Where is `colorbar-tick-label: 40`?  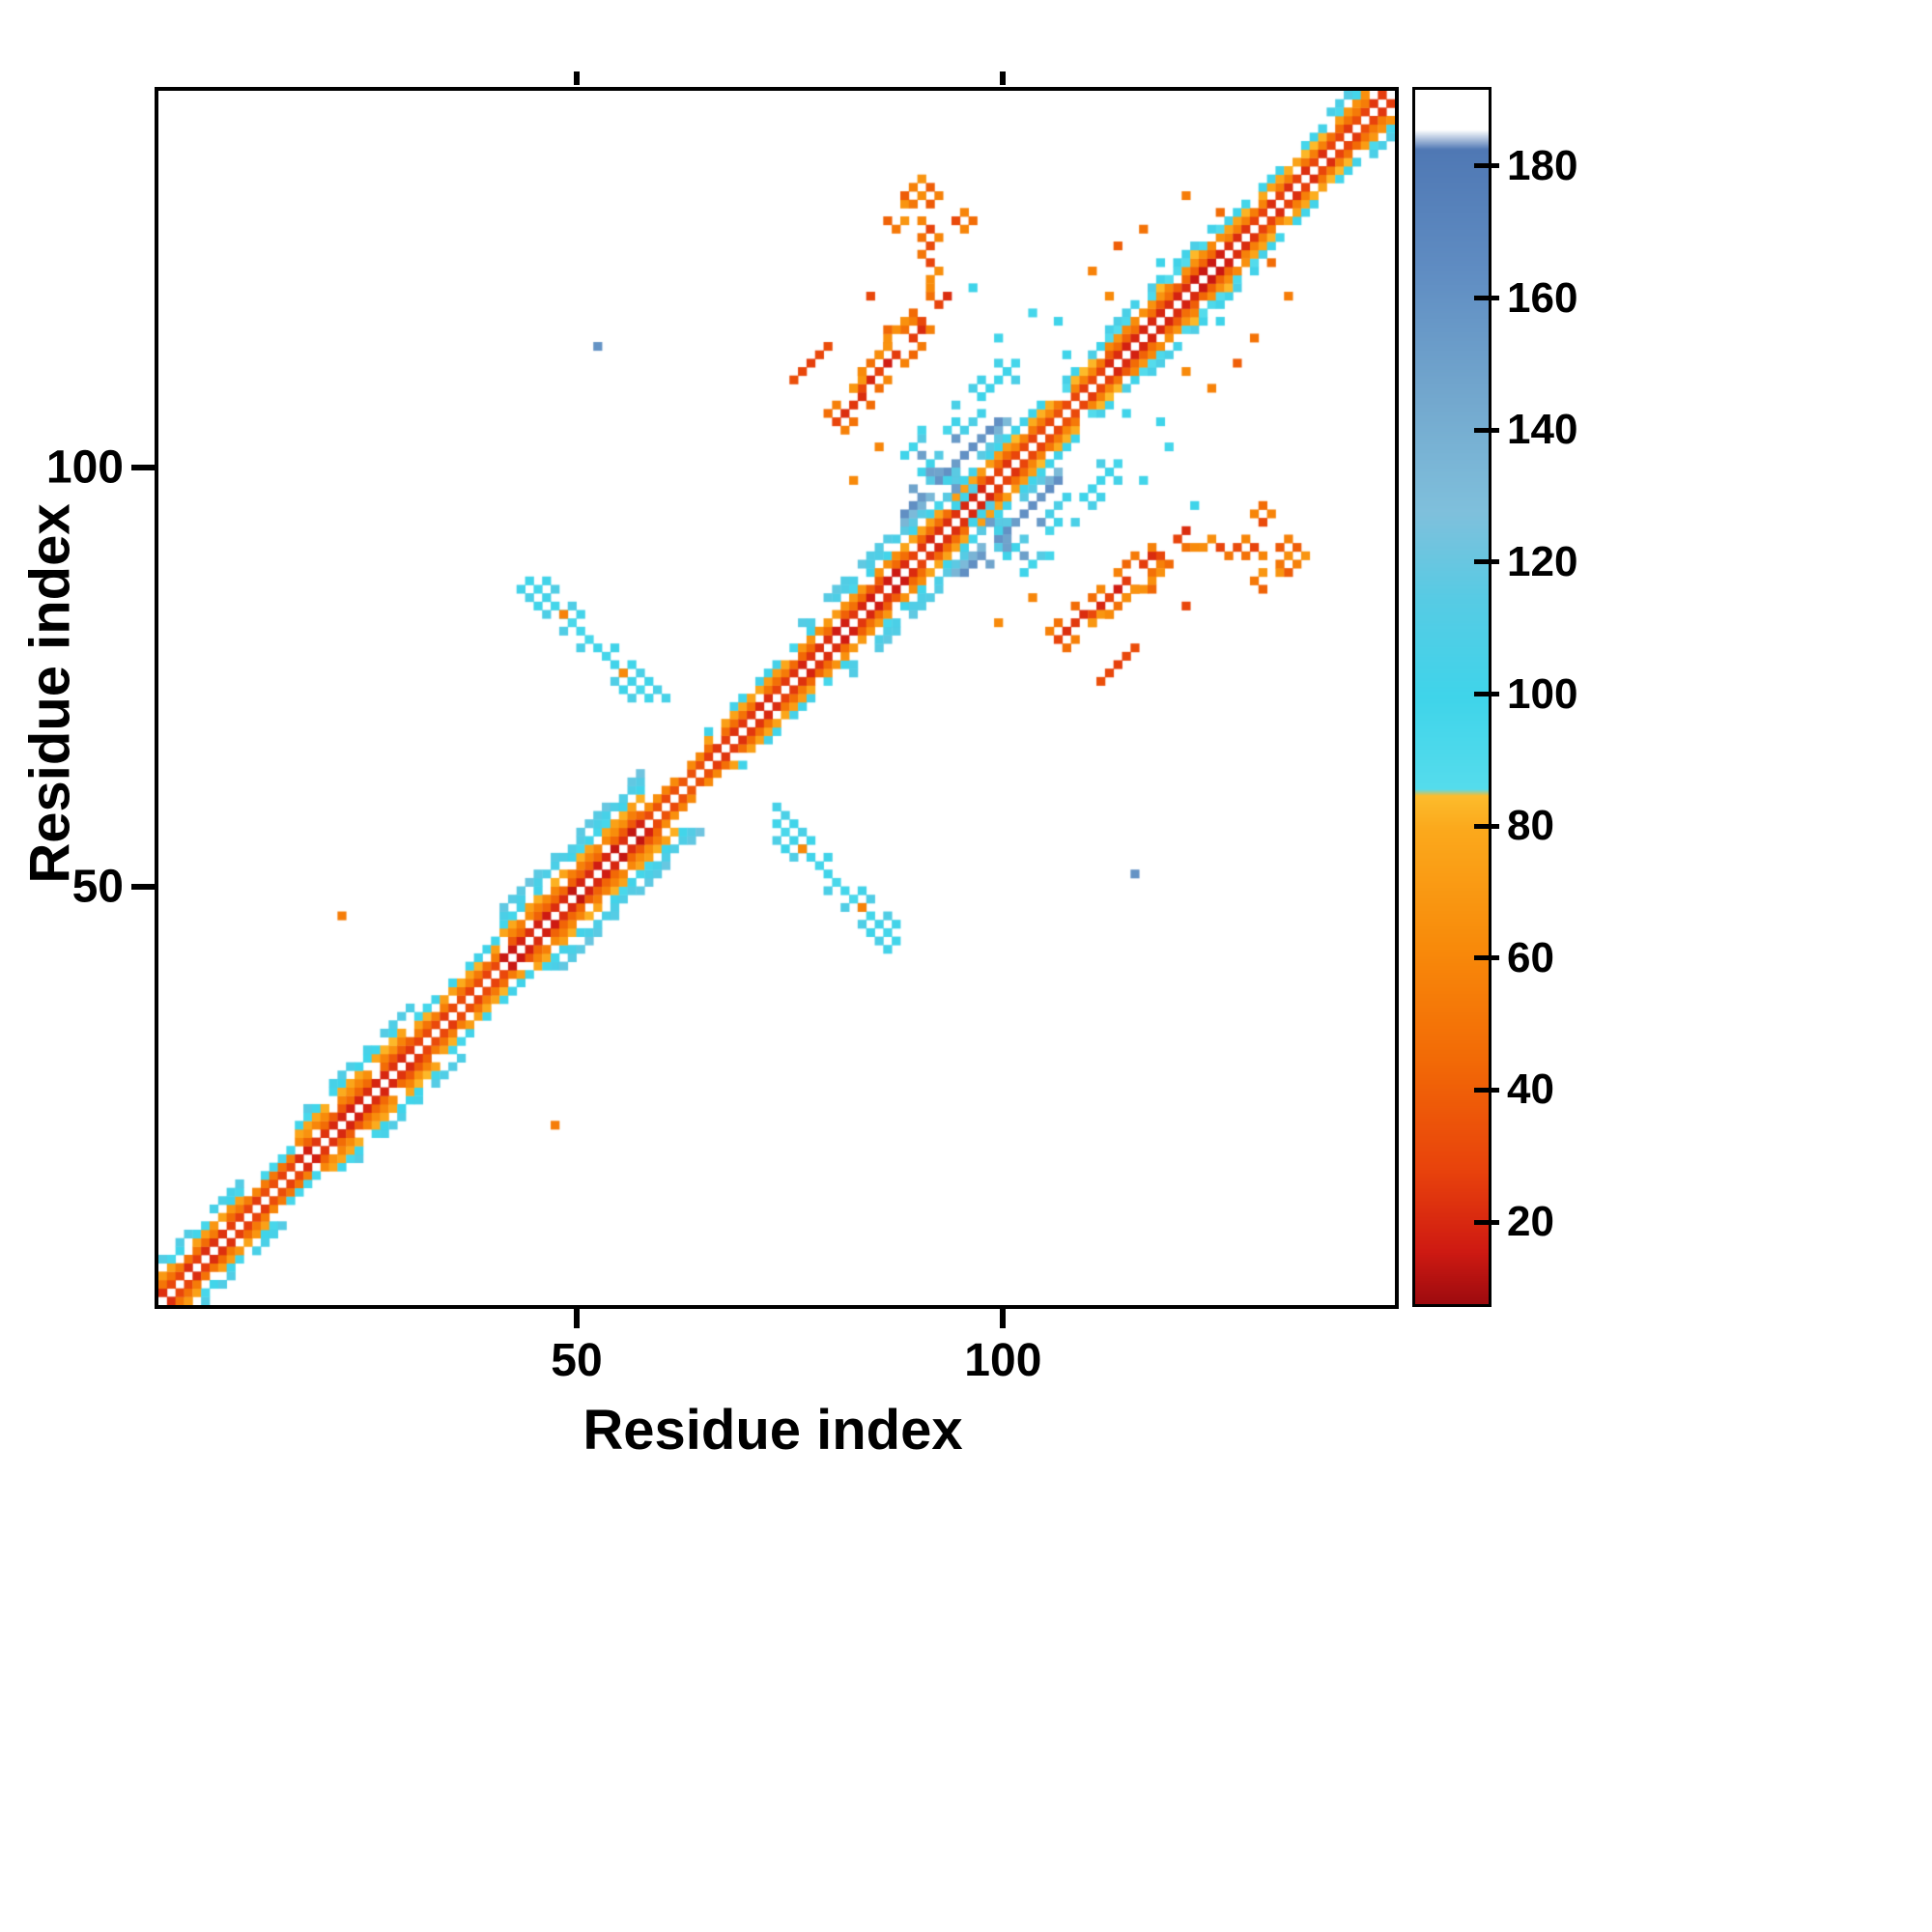 colorbar-tick-label: 40 is located at coordinates (1530, 1089).